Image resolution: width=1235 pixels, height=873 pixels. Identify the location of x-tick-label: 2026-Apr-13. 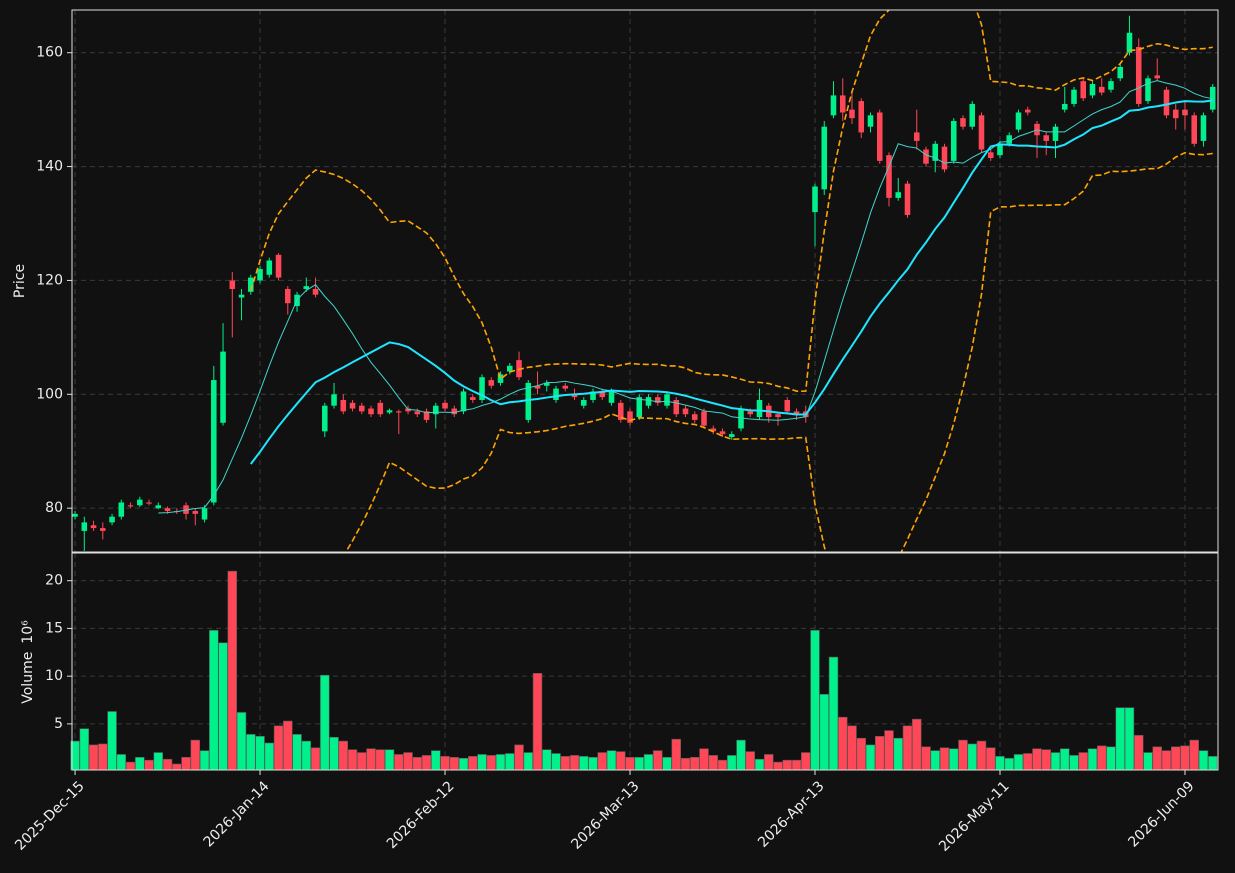
(791, 814).